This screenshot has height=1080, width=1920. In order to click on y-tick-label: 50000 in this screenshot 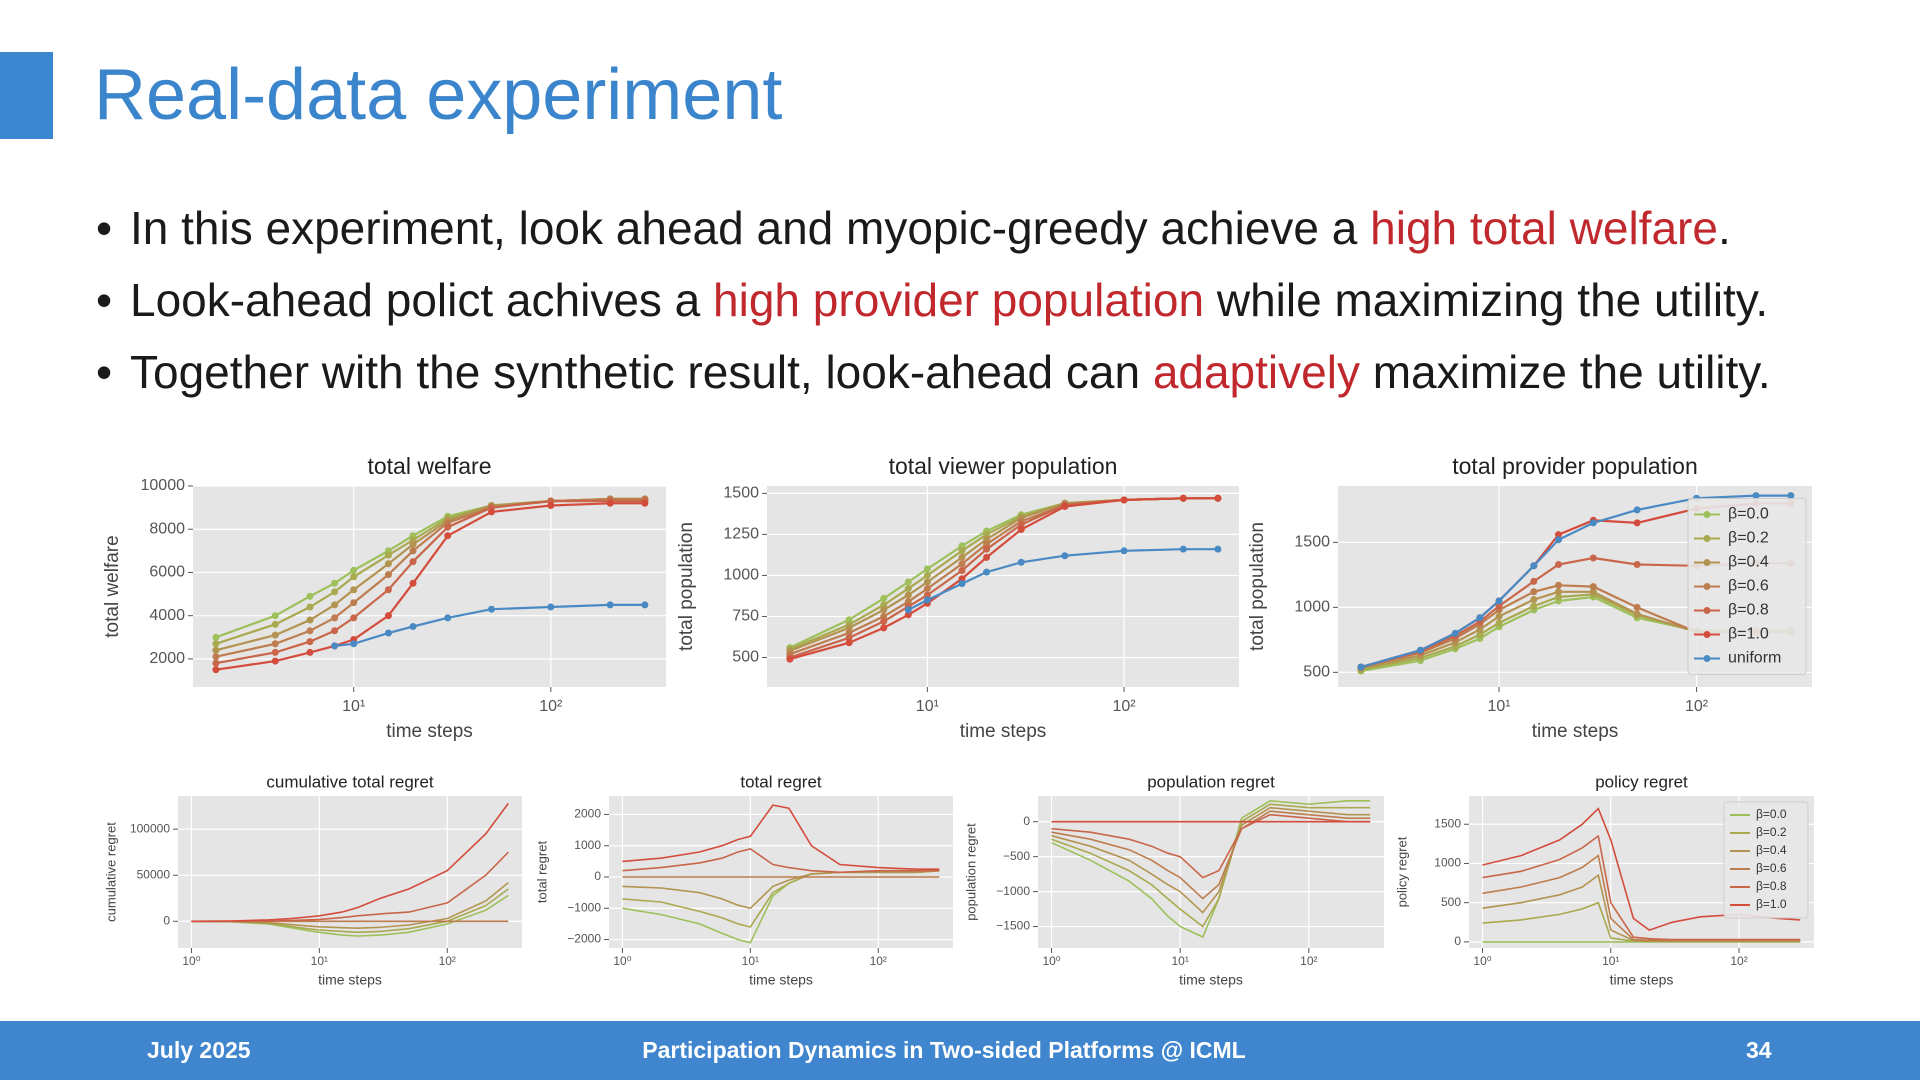, I will do `click(154, 874)`.